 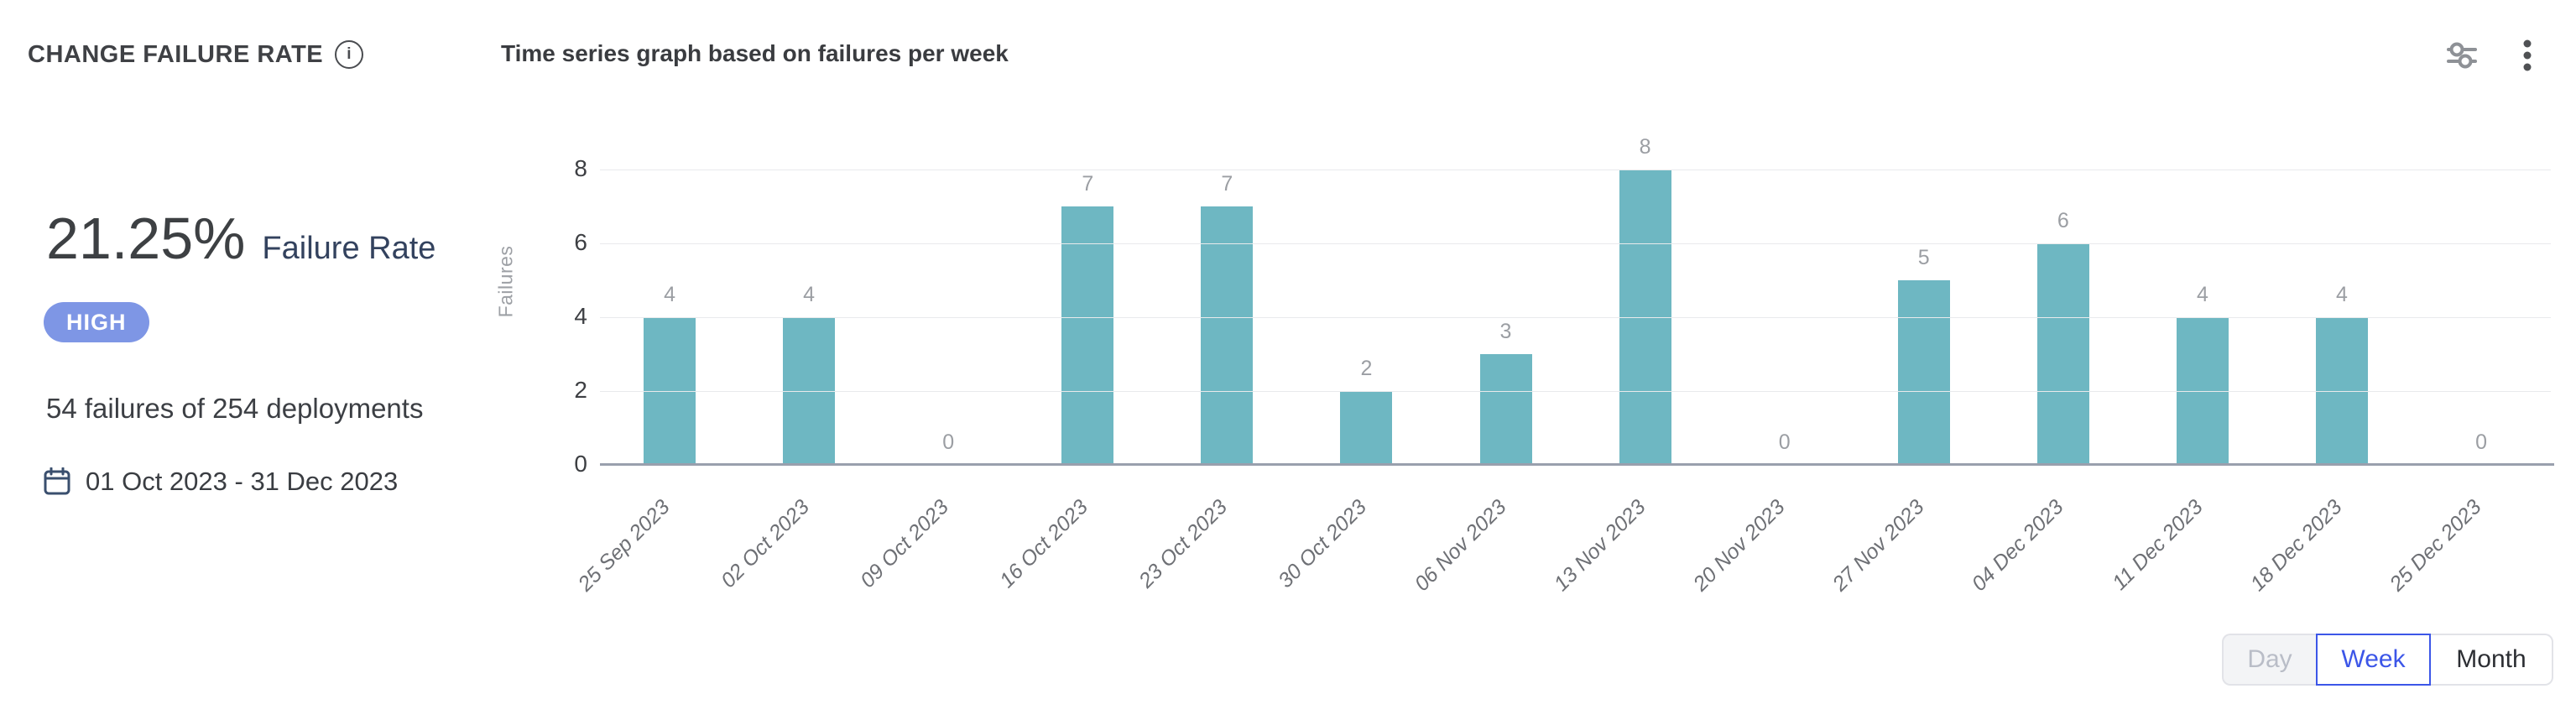 I want to click on bar-slot: 2, so click(x=1366, y=317).